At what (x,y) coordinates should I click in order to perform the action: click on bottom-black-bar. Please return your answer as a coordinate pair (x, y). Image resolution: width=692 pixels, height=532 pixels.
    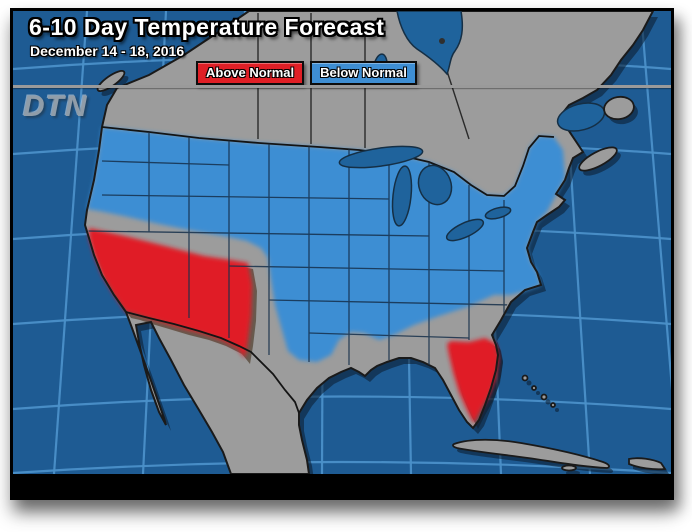
    Looking at the image, I should click on (342, 485).